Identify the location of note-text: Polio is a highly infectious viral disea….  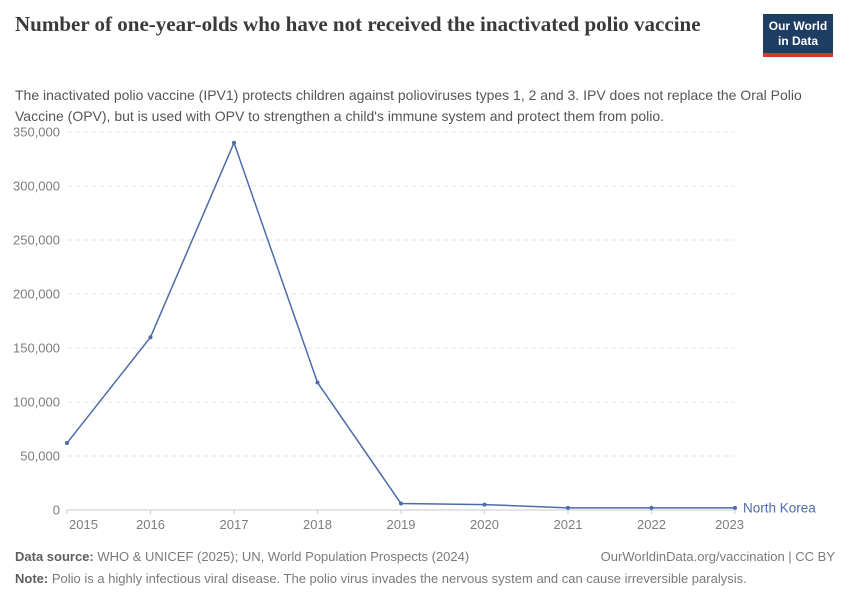
(397, 578).